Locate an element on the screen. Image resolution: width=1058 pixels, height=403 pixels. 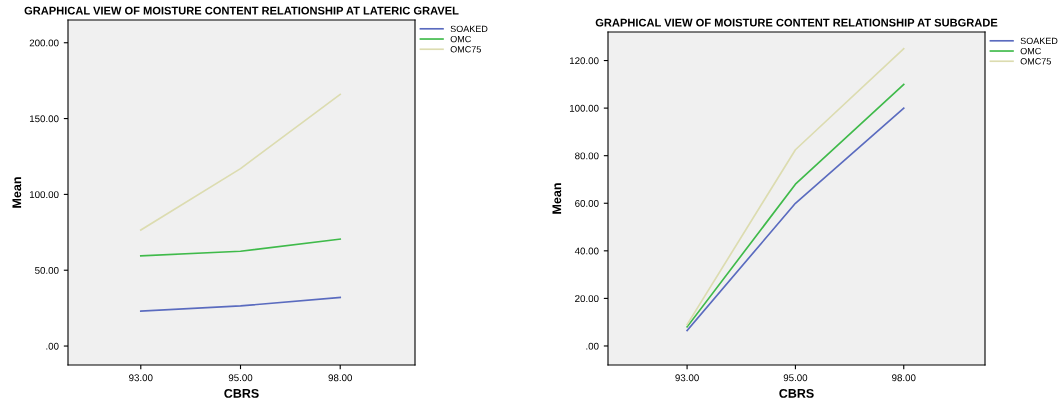
y-tick-label: 120.00 is located at coordinates (584, 61).